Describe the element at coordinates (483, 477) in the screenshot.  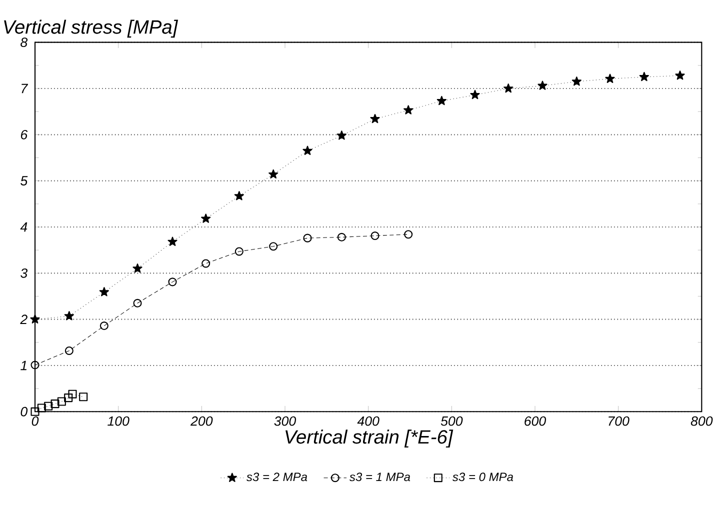
I see `legend-label: s3 = 0 MPa` at that location.